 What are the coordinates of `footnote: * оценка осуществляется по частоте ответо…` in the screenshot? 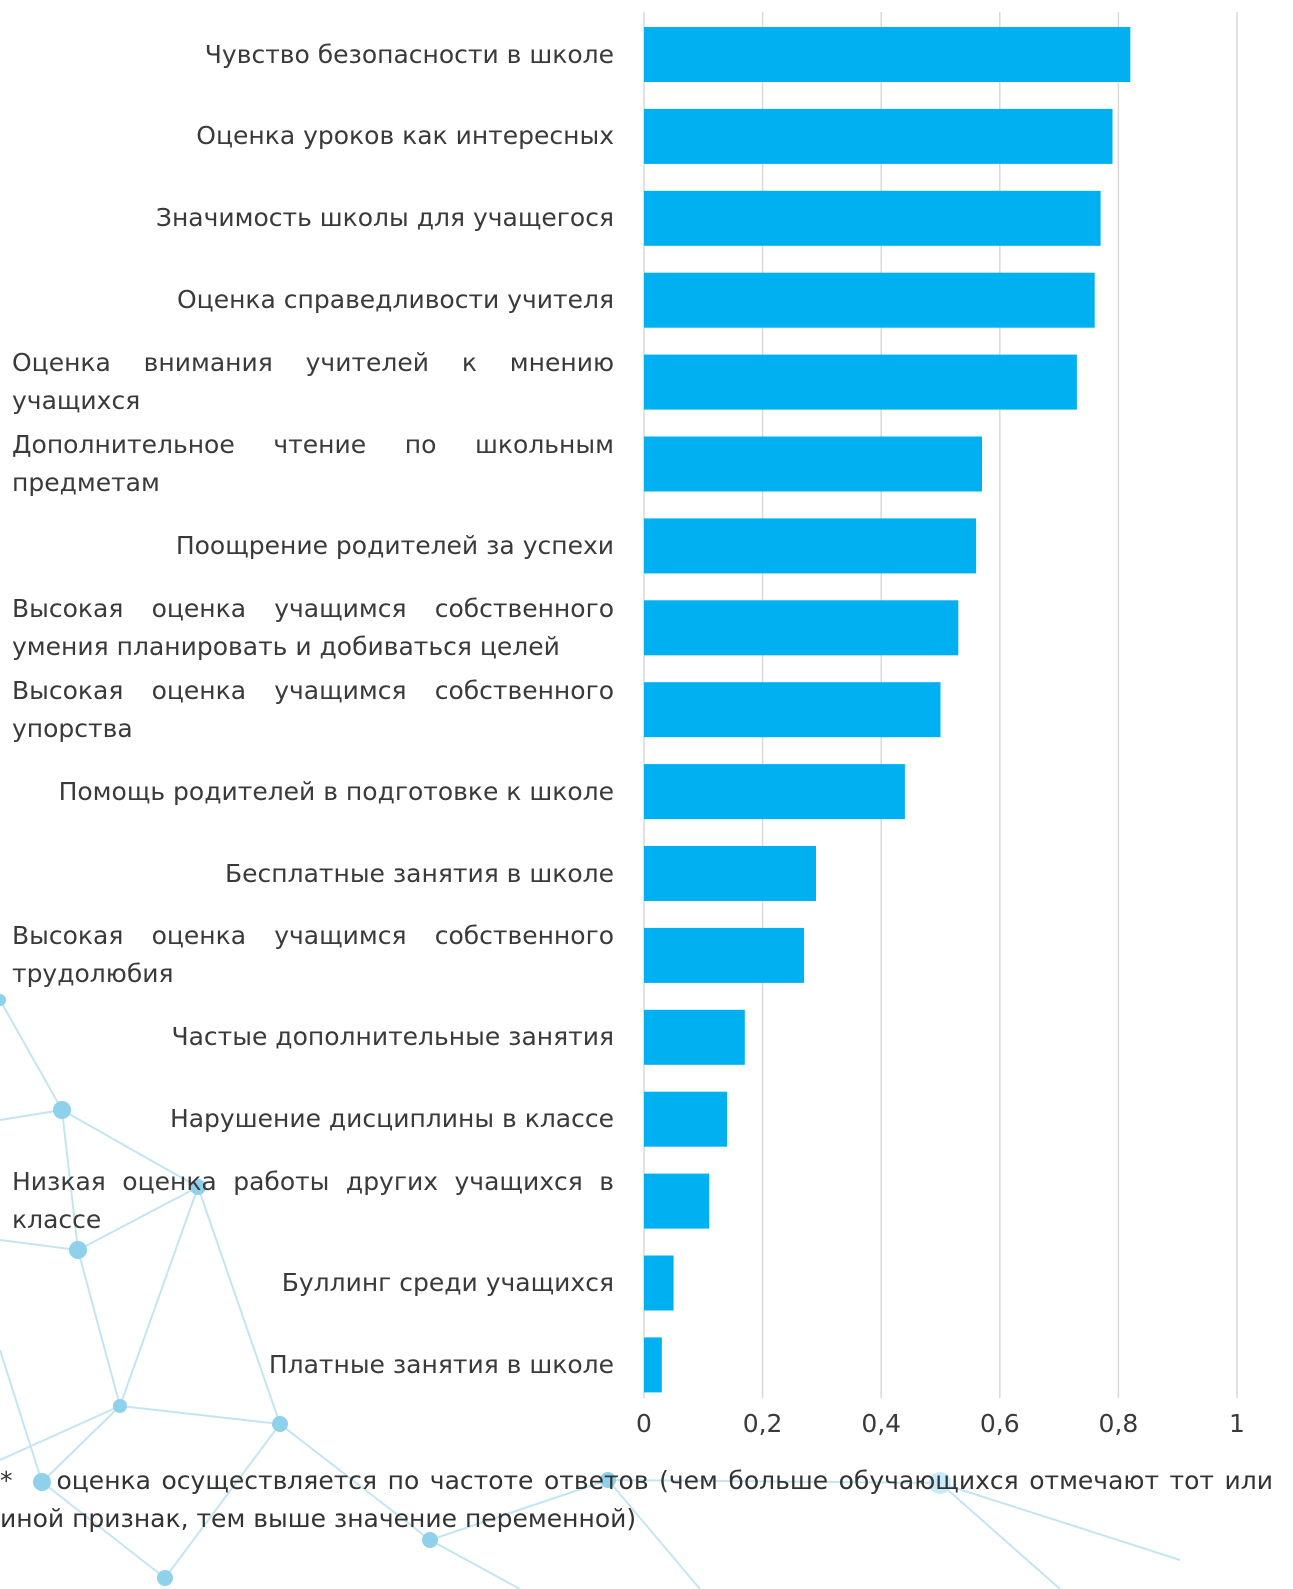 It's located at (636, 1500).